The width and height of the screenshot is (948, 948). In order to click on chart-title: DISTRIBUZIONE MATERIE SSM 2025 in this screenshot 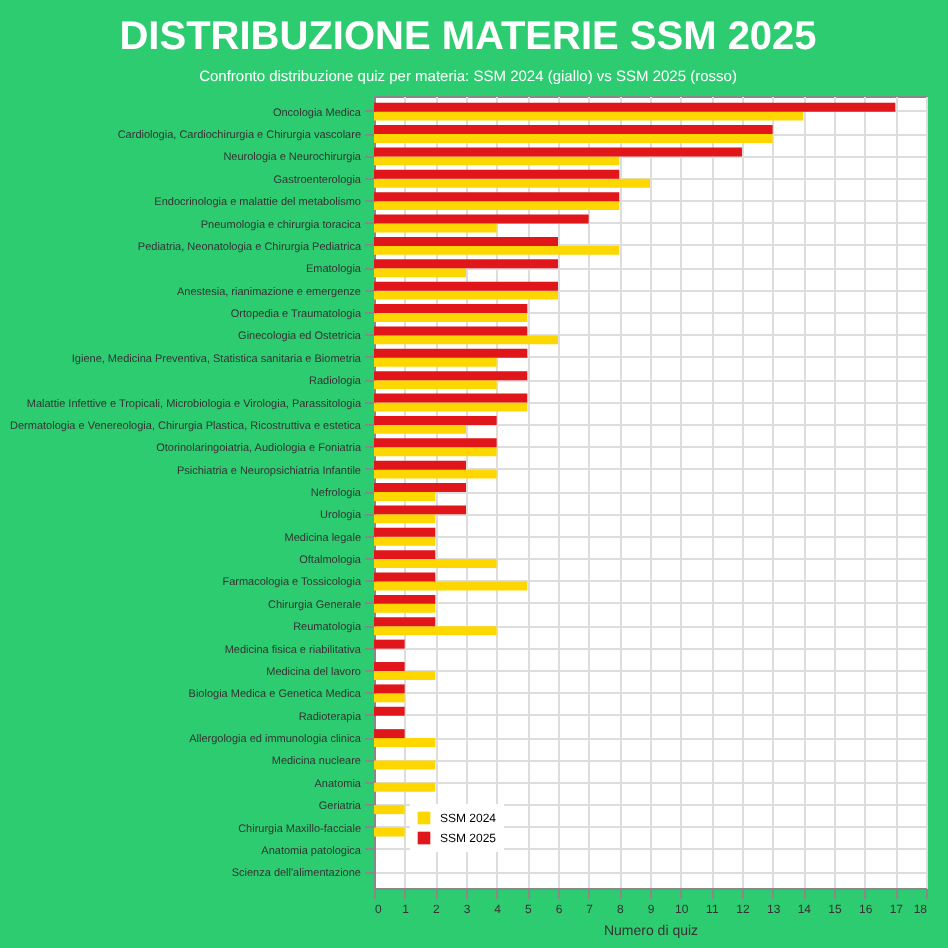, I will do `click(468, 37)`.